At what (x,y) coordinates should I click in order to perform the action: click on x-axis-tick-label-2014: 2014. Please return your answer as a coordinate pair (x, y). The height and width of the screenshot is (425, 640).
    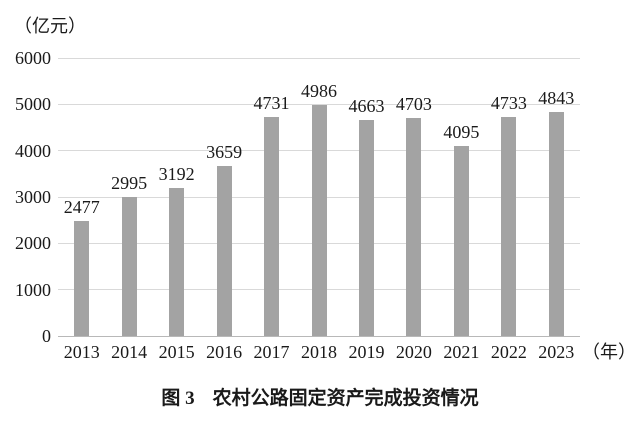
    Looking at the image, I should click on (129, 352).